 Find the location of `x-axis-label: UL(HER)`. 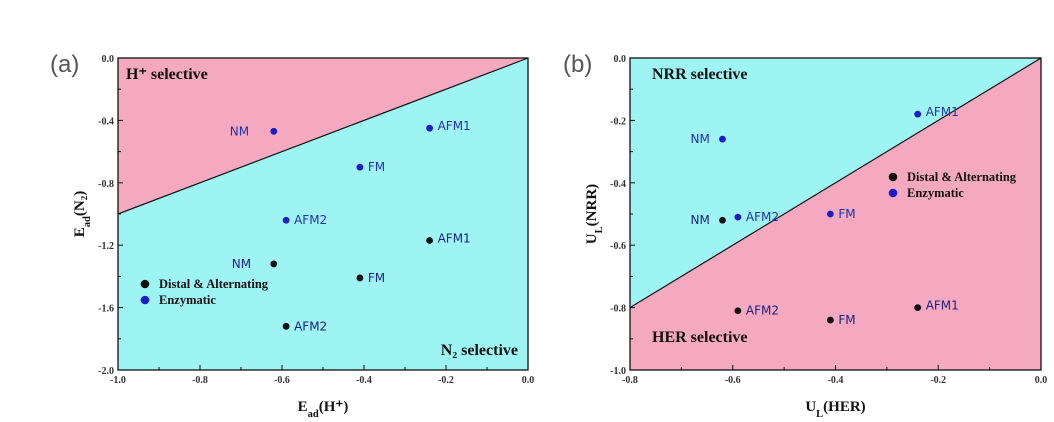

x-axis-label: UL(HER) is located at coordinates (835, 409).